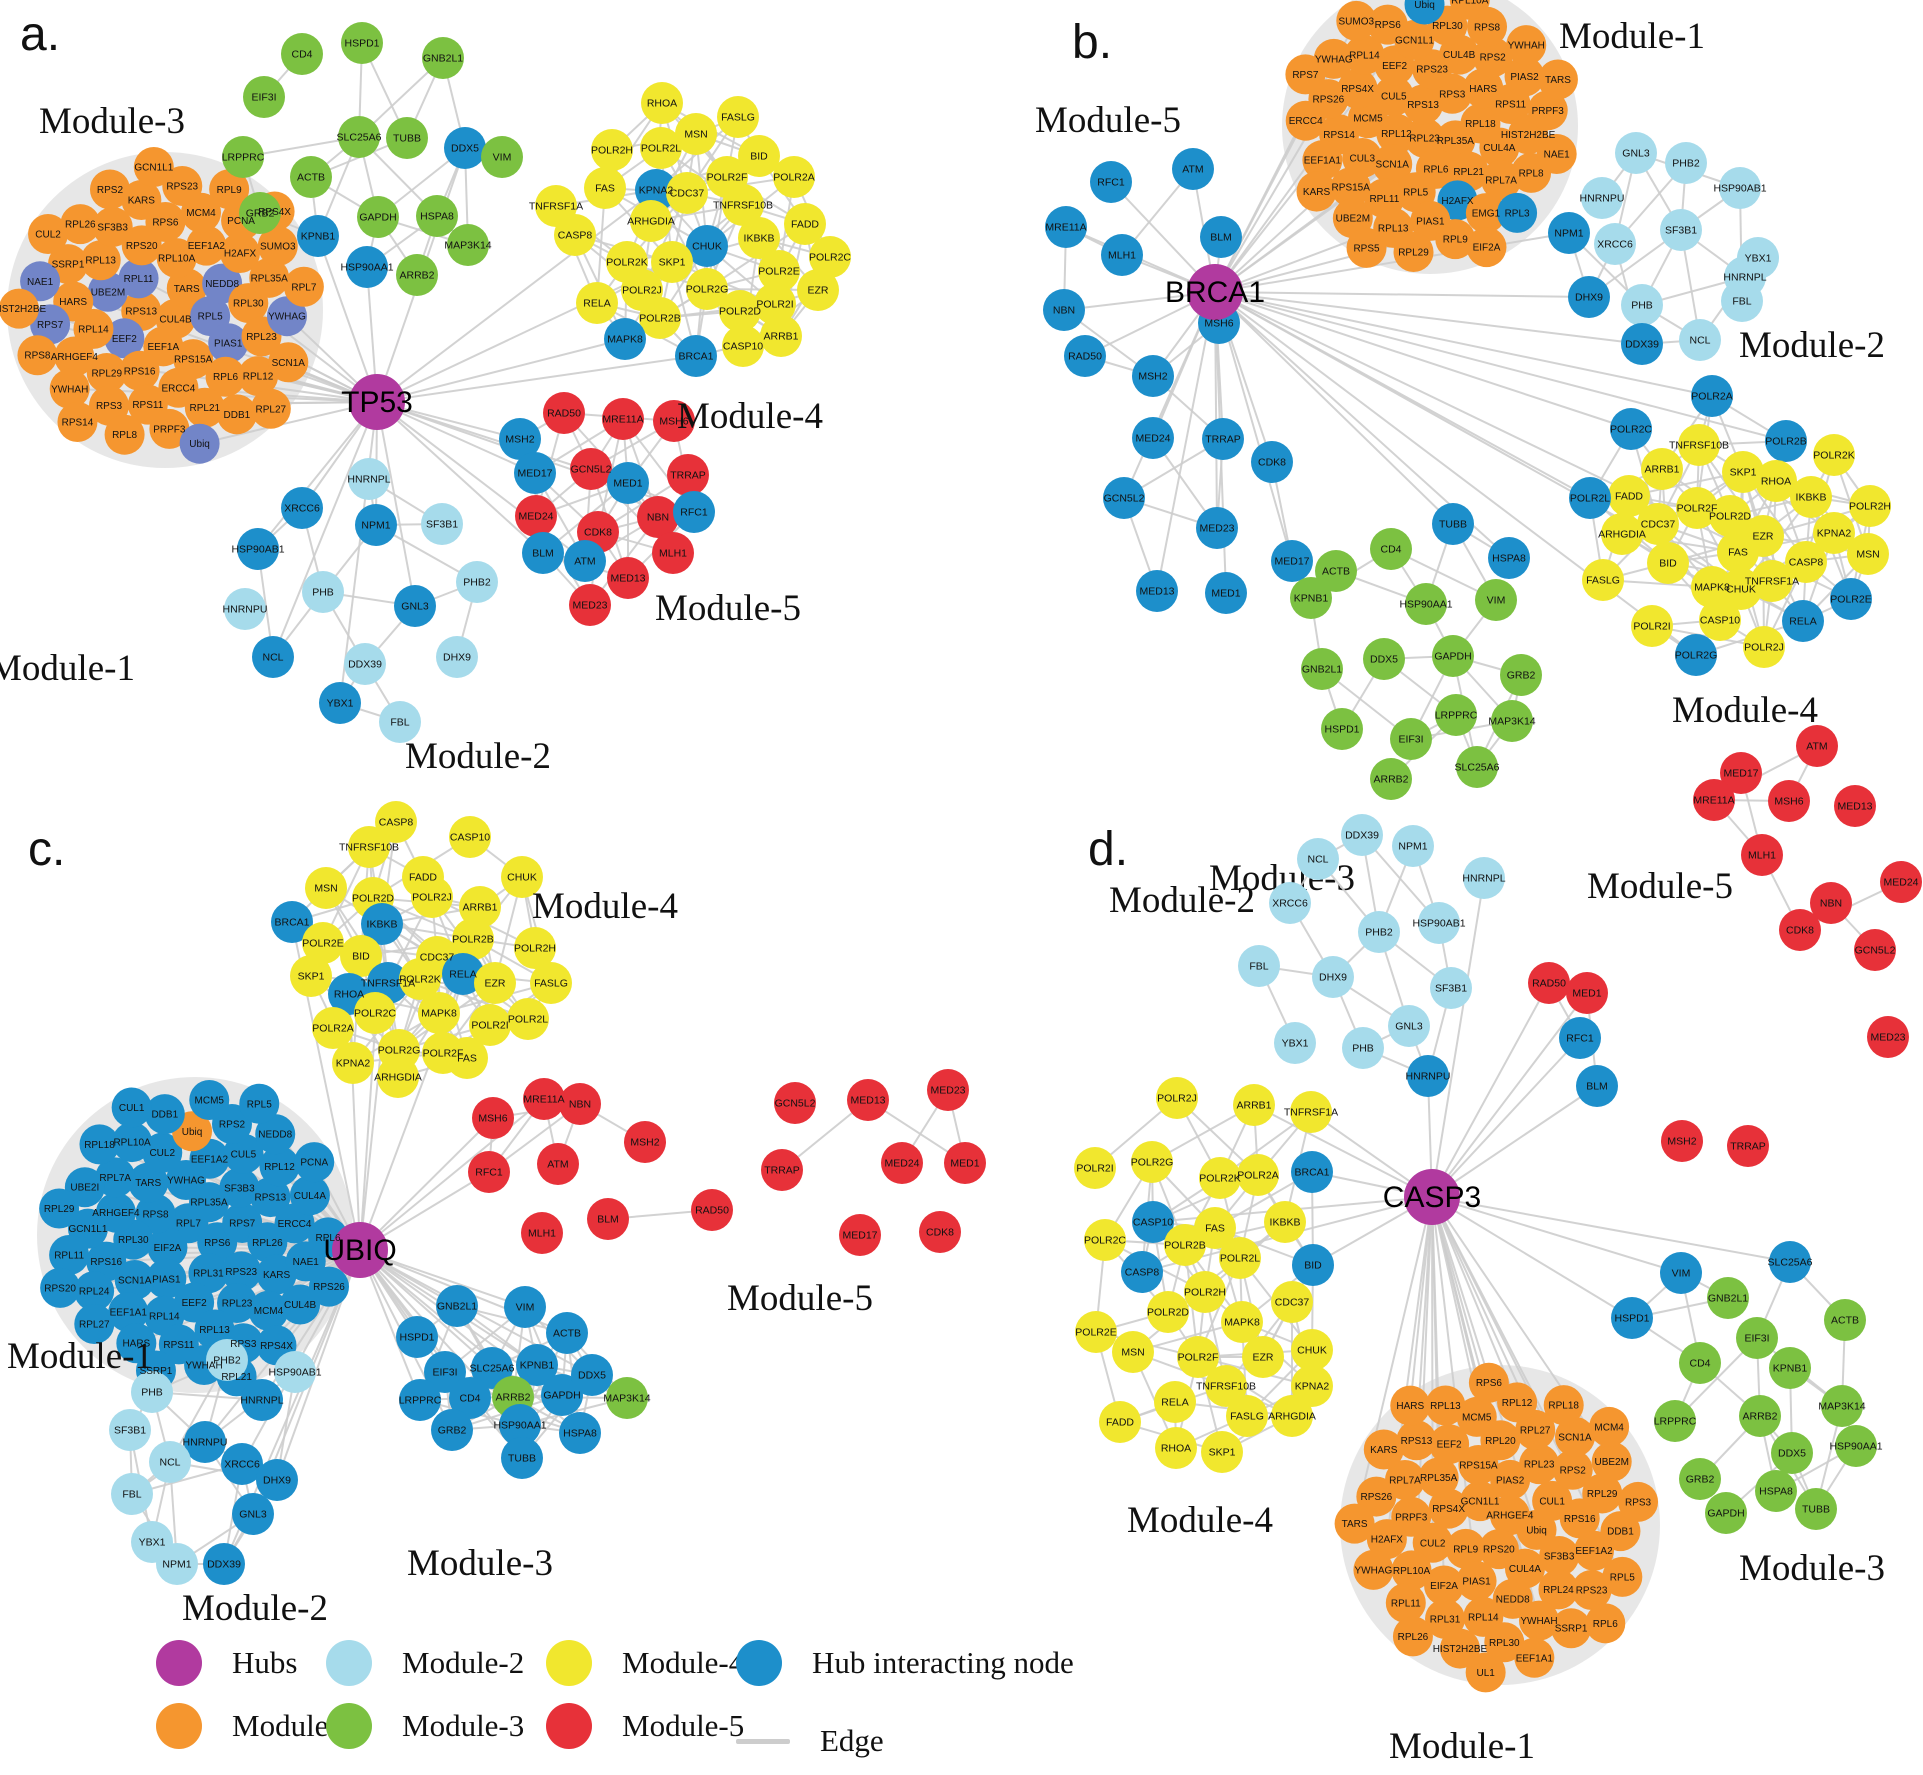  Describe the element at coordinates (625, 339) in the screenshot. I see `node-mapk8` at that location.